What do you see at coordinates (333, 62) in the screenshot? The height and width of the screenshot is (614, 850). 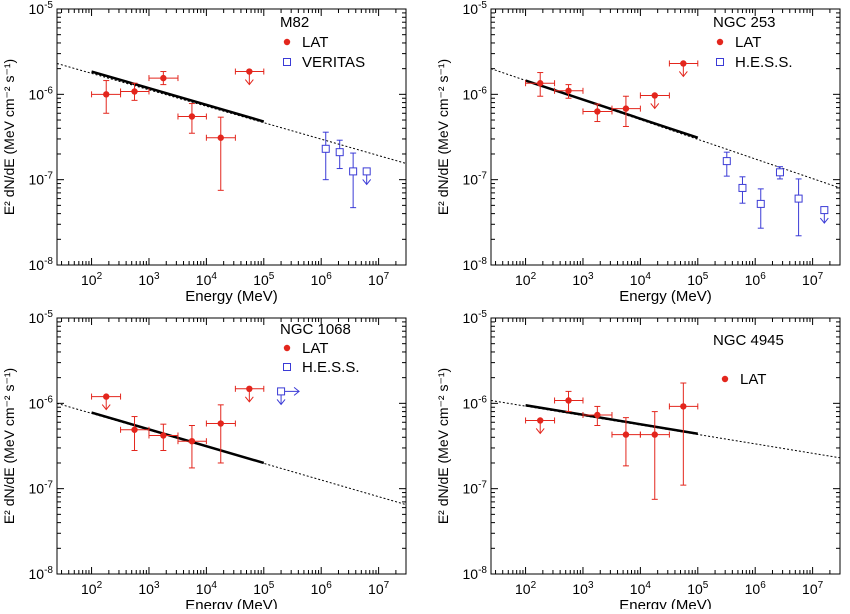 I see `legend-entry-label: VERITAS` at bounding box center [333, 62].